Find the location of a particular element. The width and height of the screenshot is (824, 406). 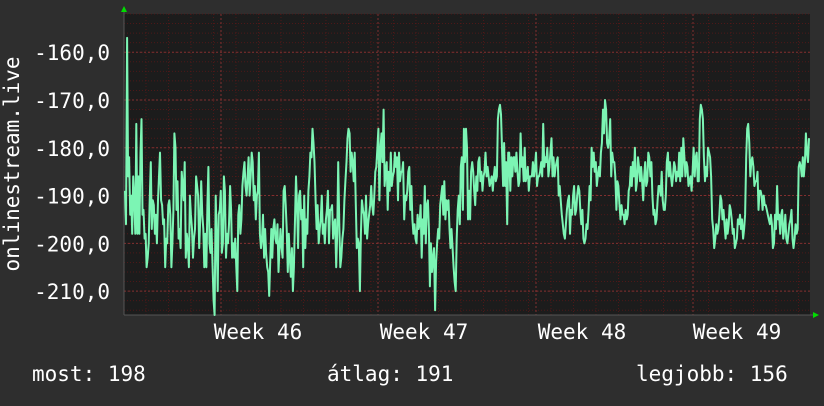

x-axis-arrow is located at coordinates (816, 315).